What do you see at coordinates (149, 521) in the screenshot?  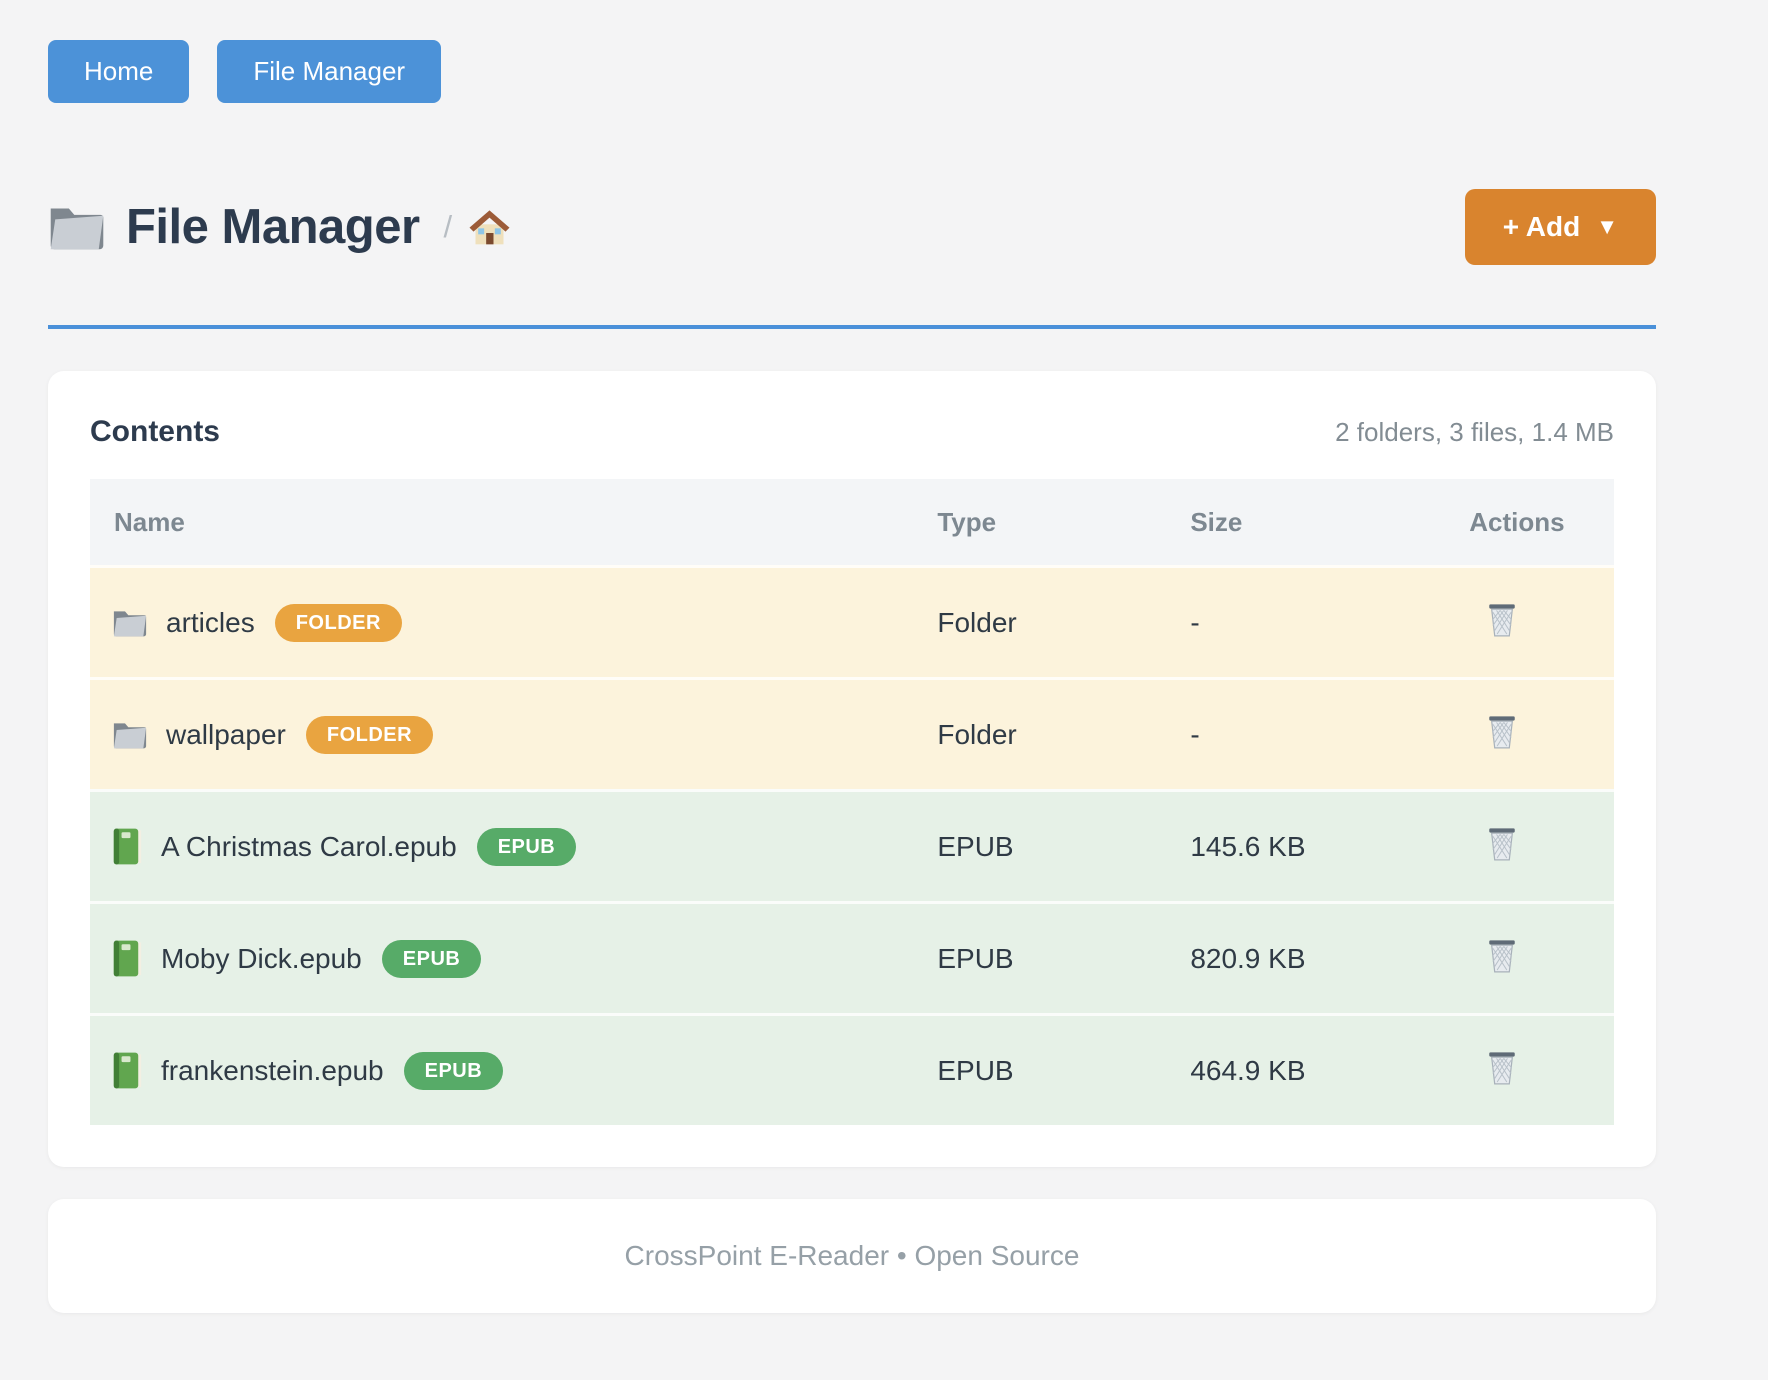 I see `column-header-name: Name` at bounding box center [149, 521].